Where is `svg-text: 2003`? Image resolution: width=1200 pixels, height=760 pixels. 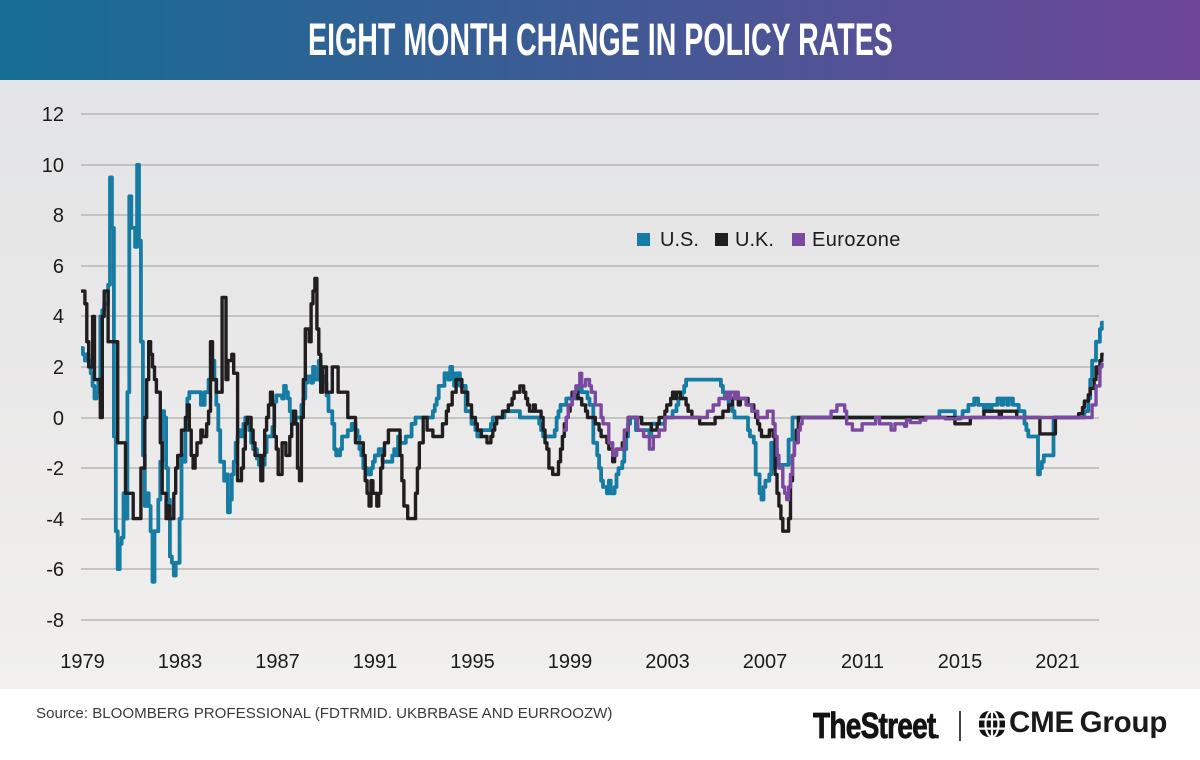 svg-text: 2003 is located at coordinates (667, 662).